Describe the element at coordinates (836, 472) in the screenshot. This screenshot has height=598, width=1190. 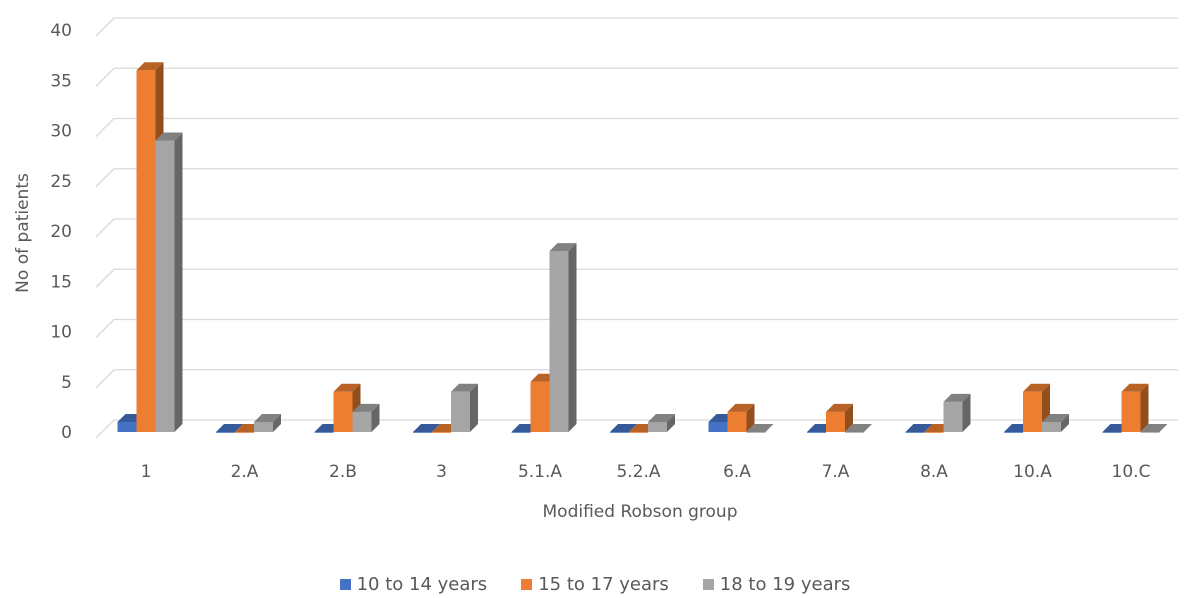
I see `x-tick-label: 7.A` at that location.